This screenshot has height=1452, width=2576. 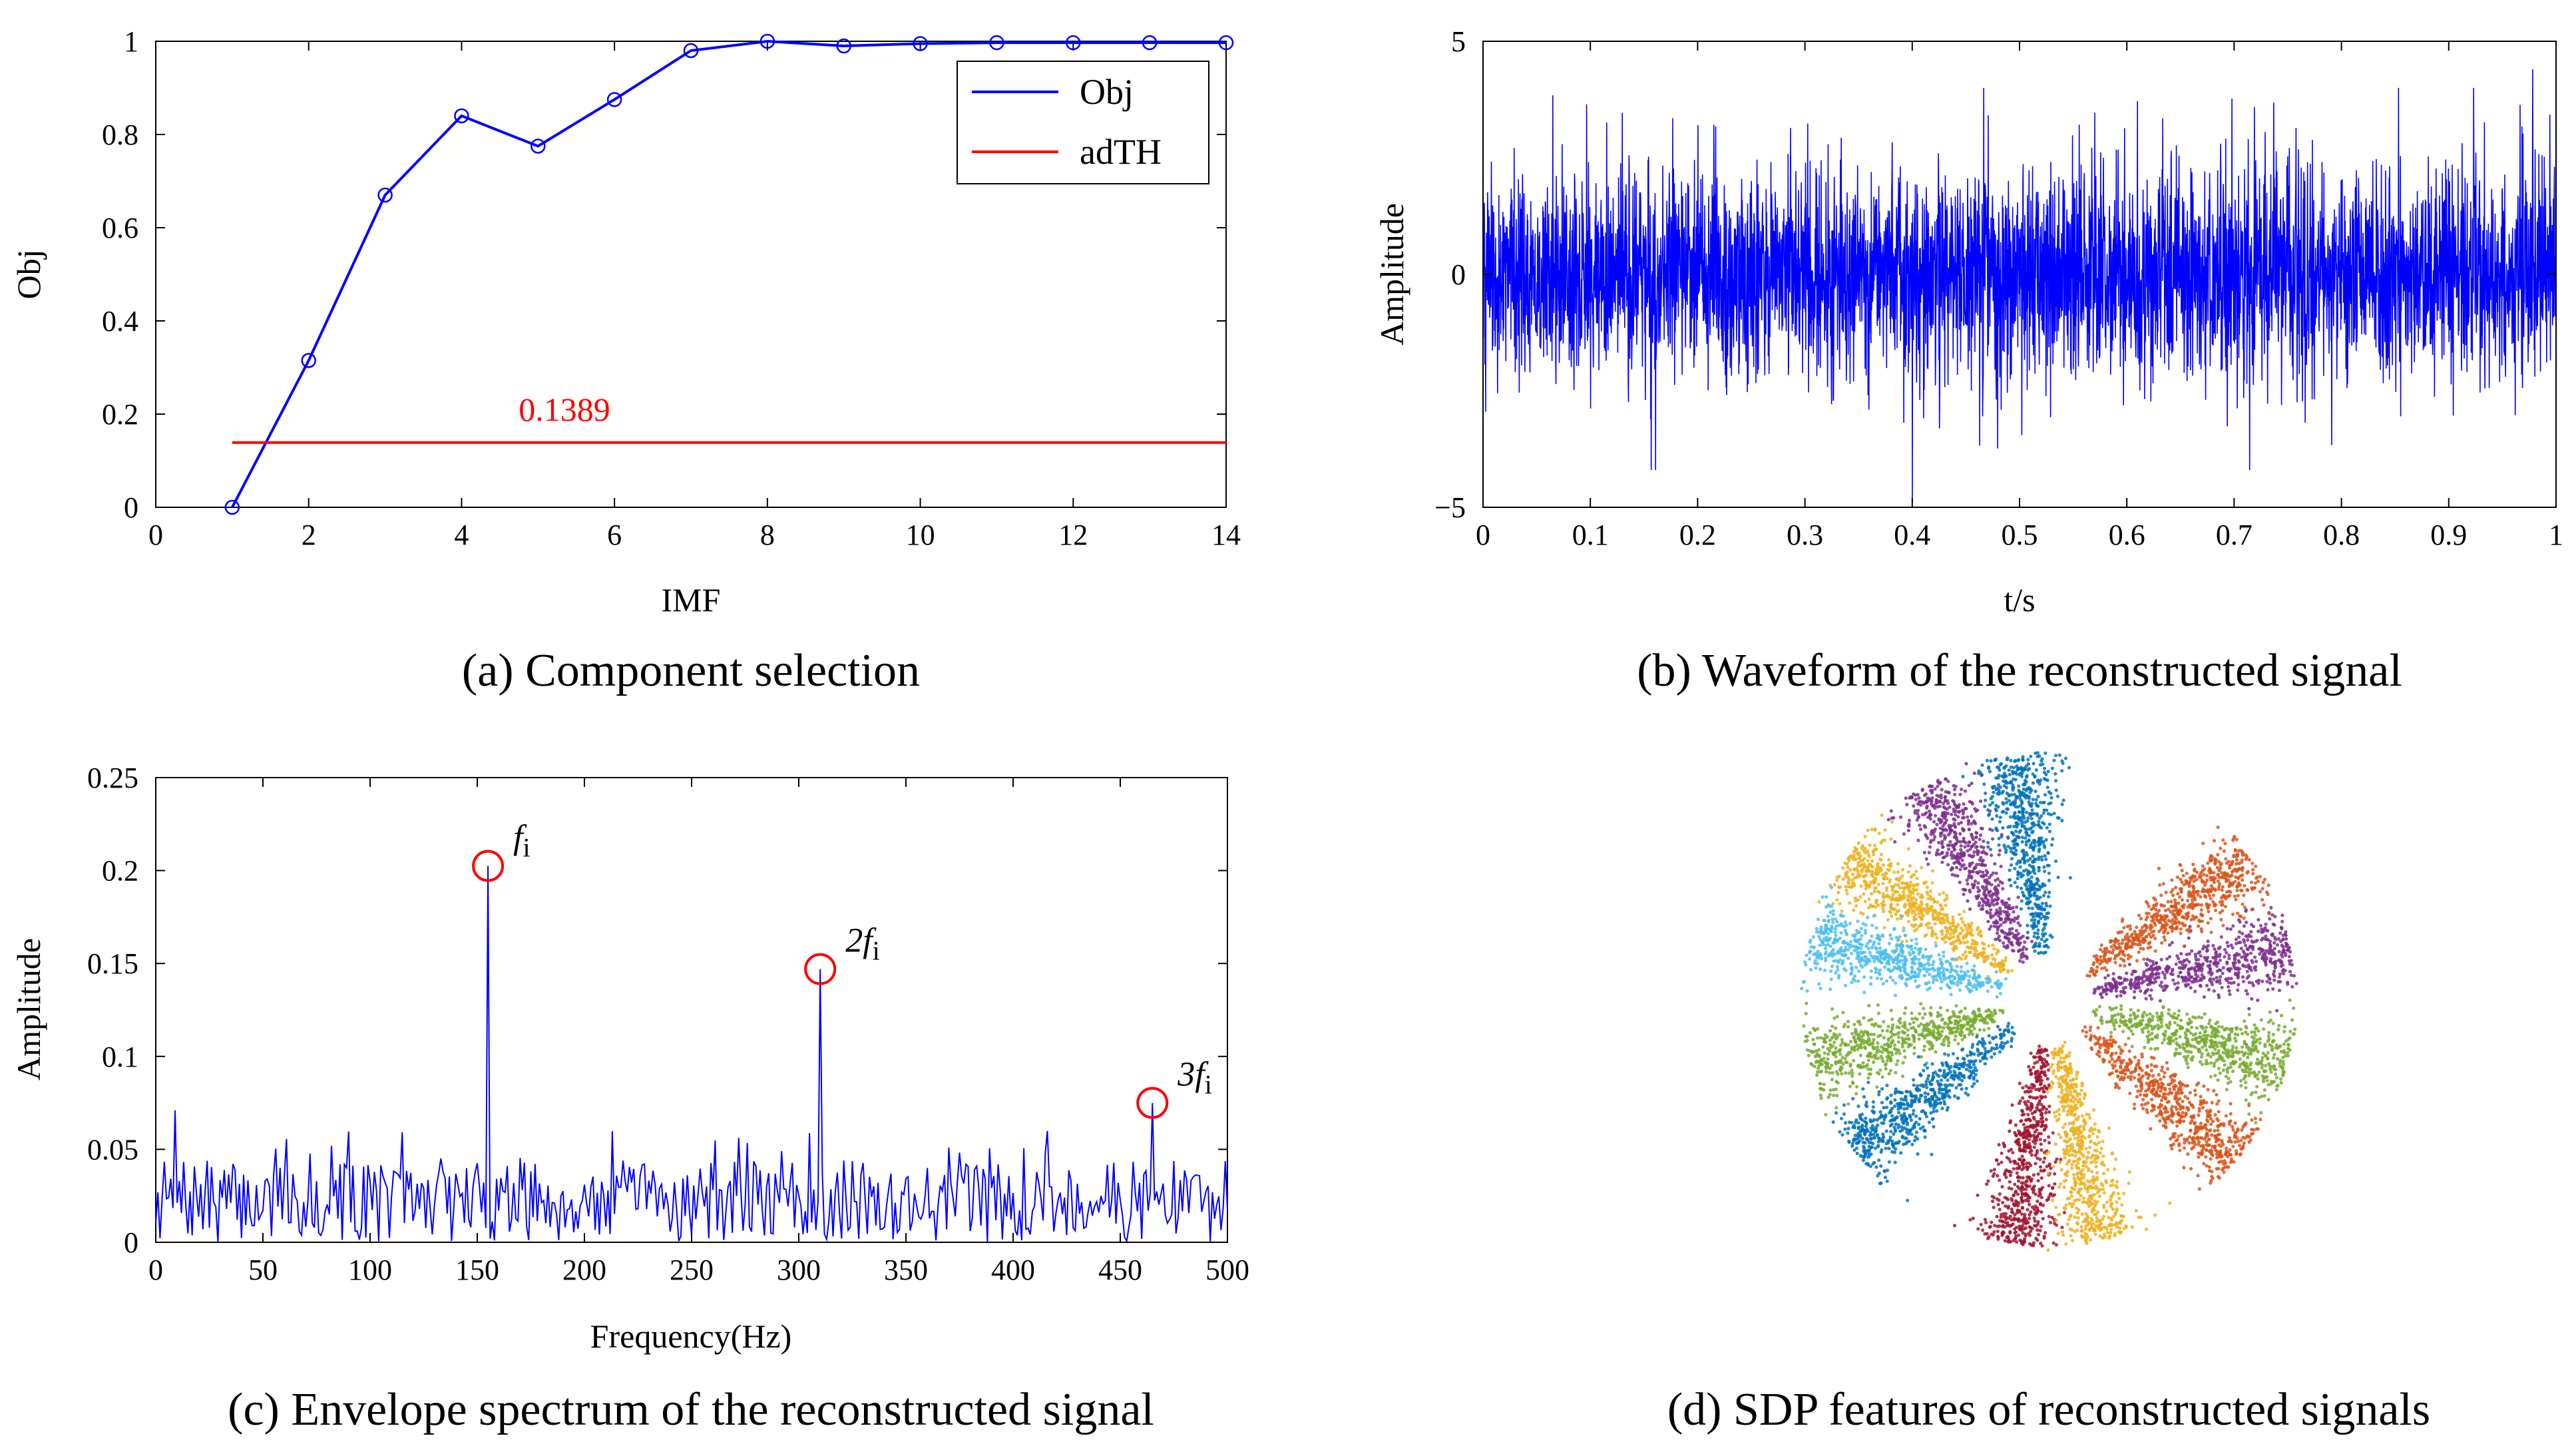 What do you see at coordinates (28, 275) in the screenshot?
I see `panel-a-ylabel: Obj` at bounding box center [28, 275].